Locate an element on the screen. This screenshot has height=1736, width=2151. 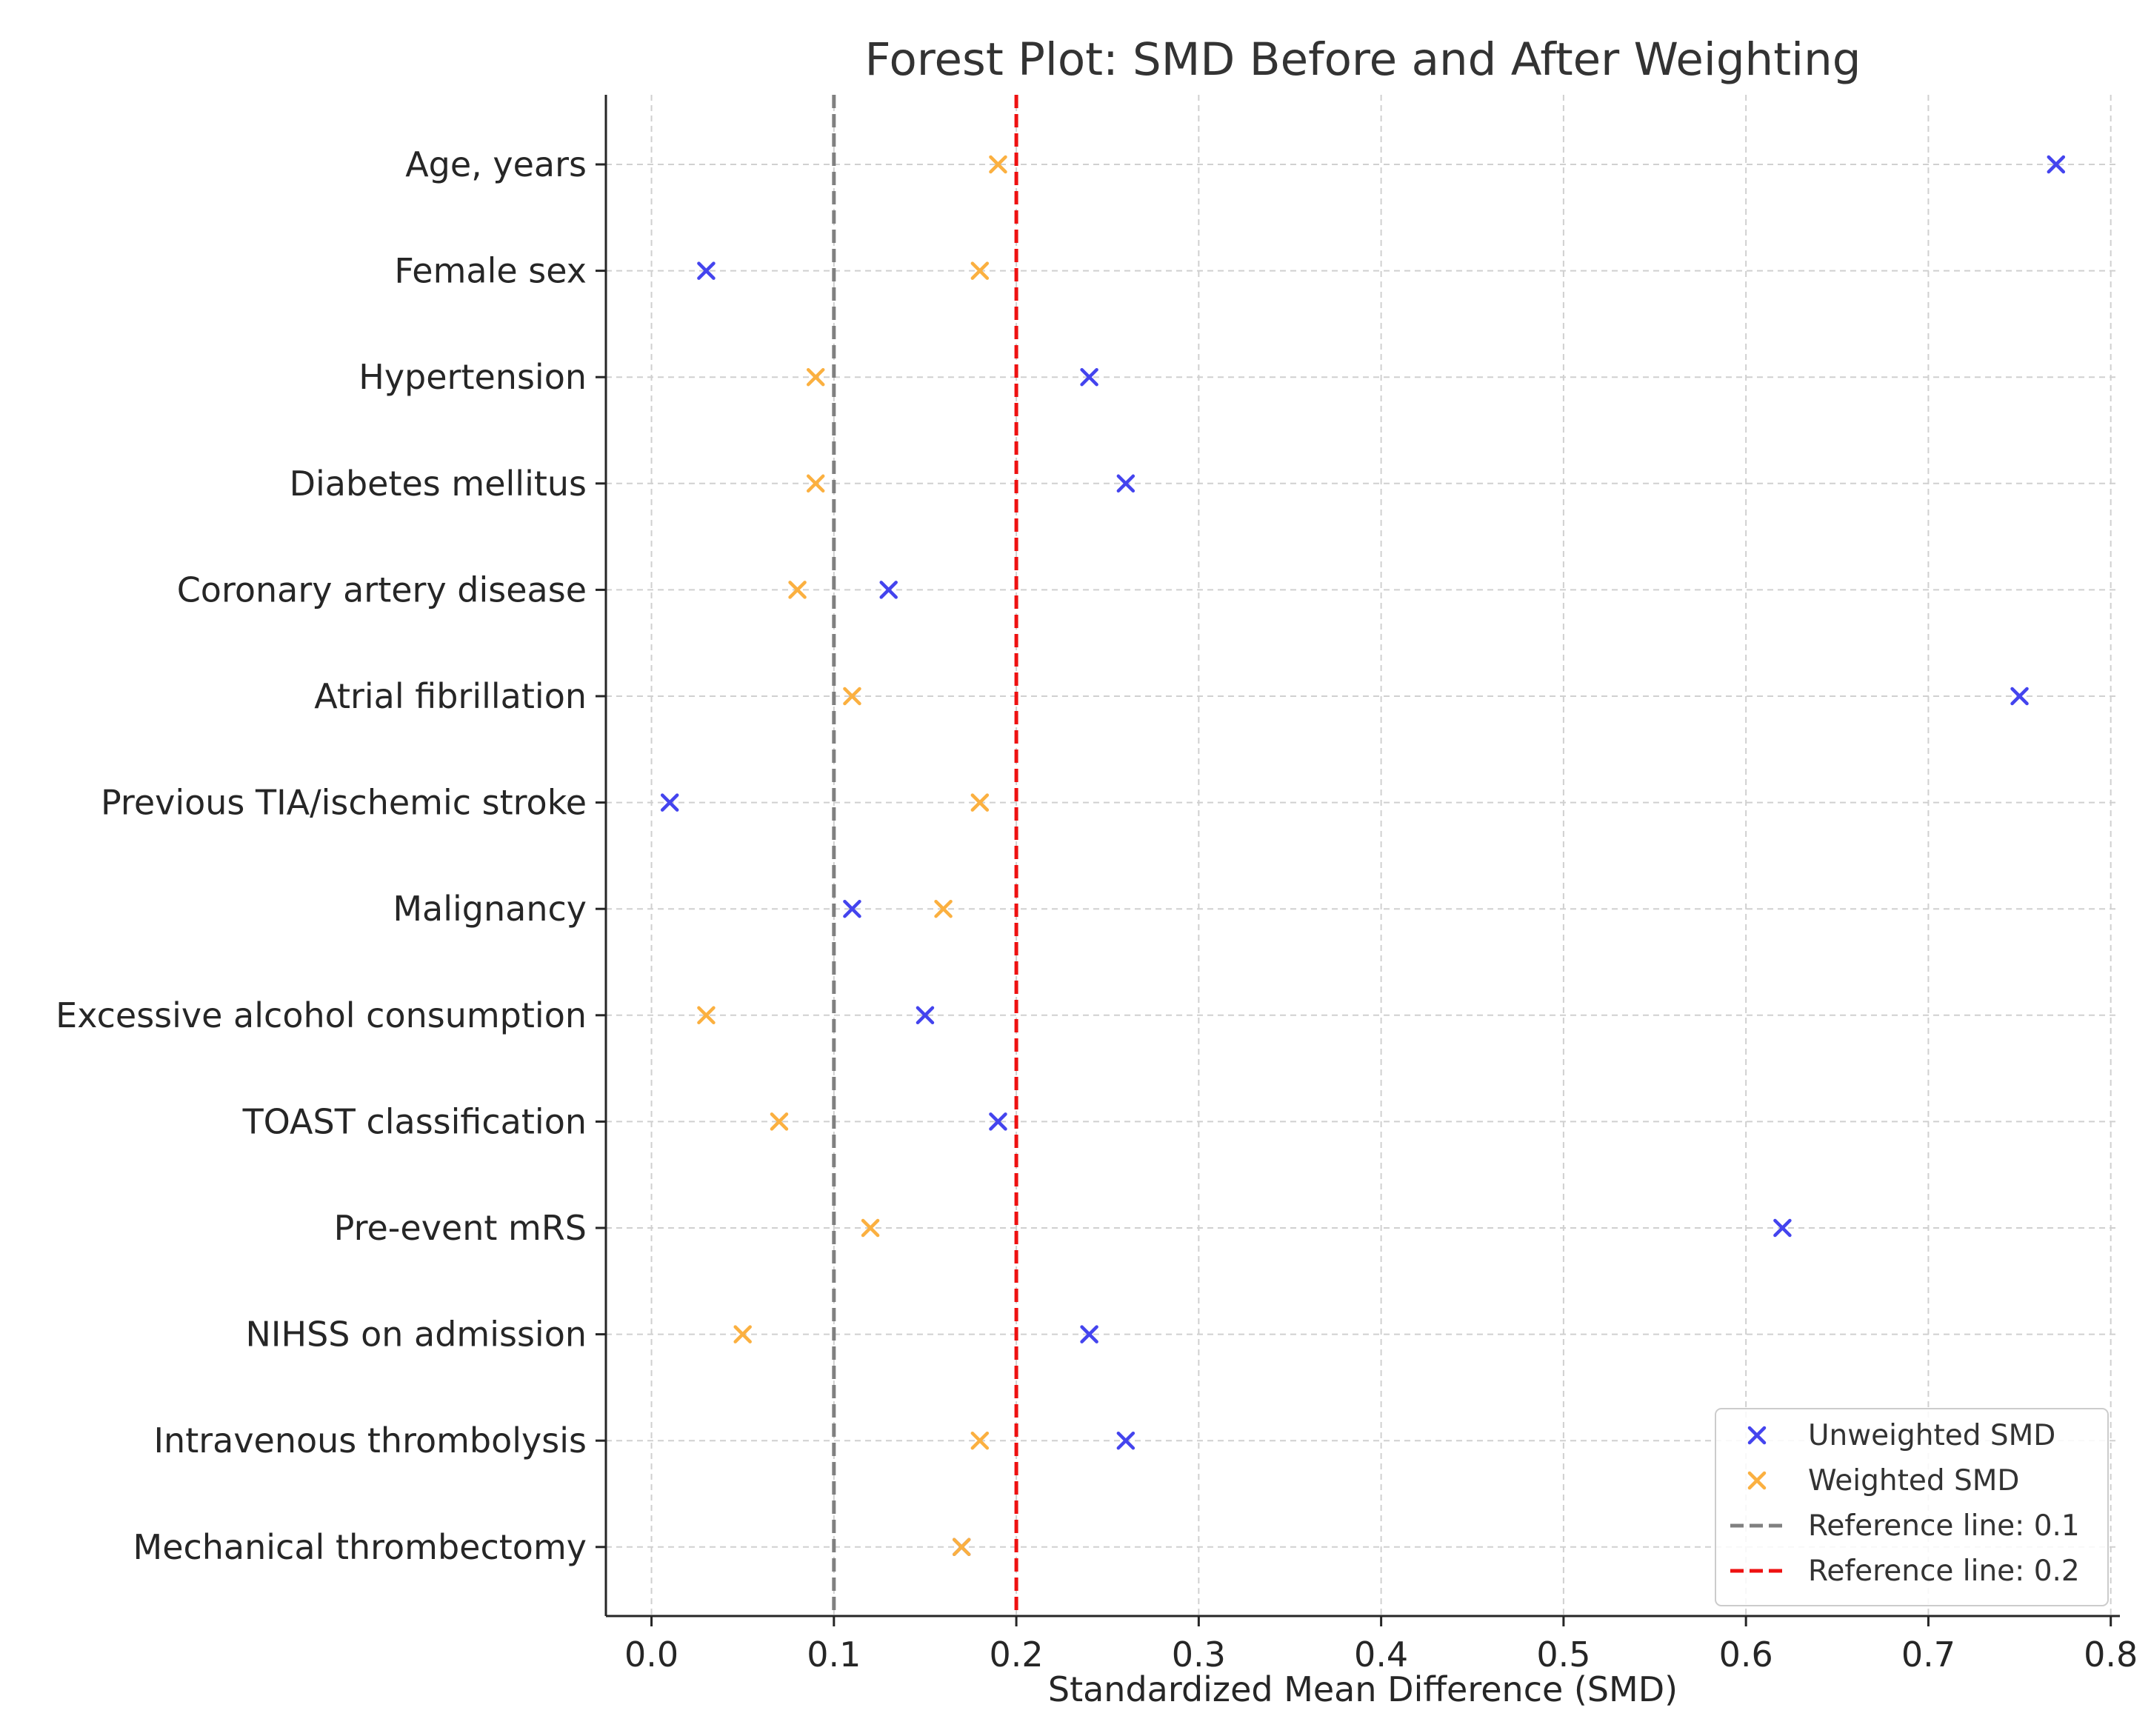
x-tick-label: 0.8 is located at coordinates (2111, 1655).